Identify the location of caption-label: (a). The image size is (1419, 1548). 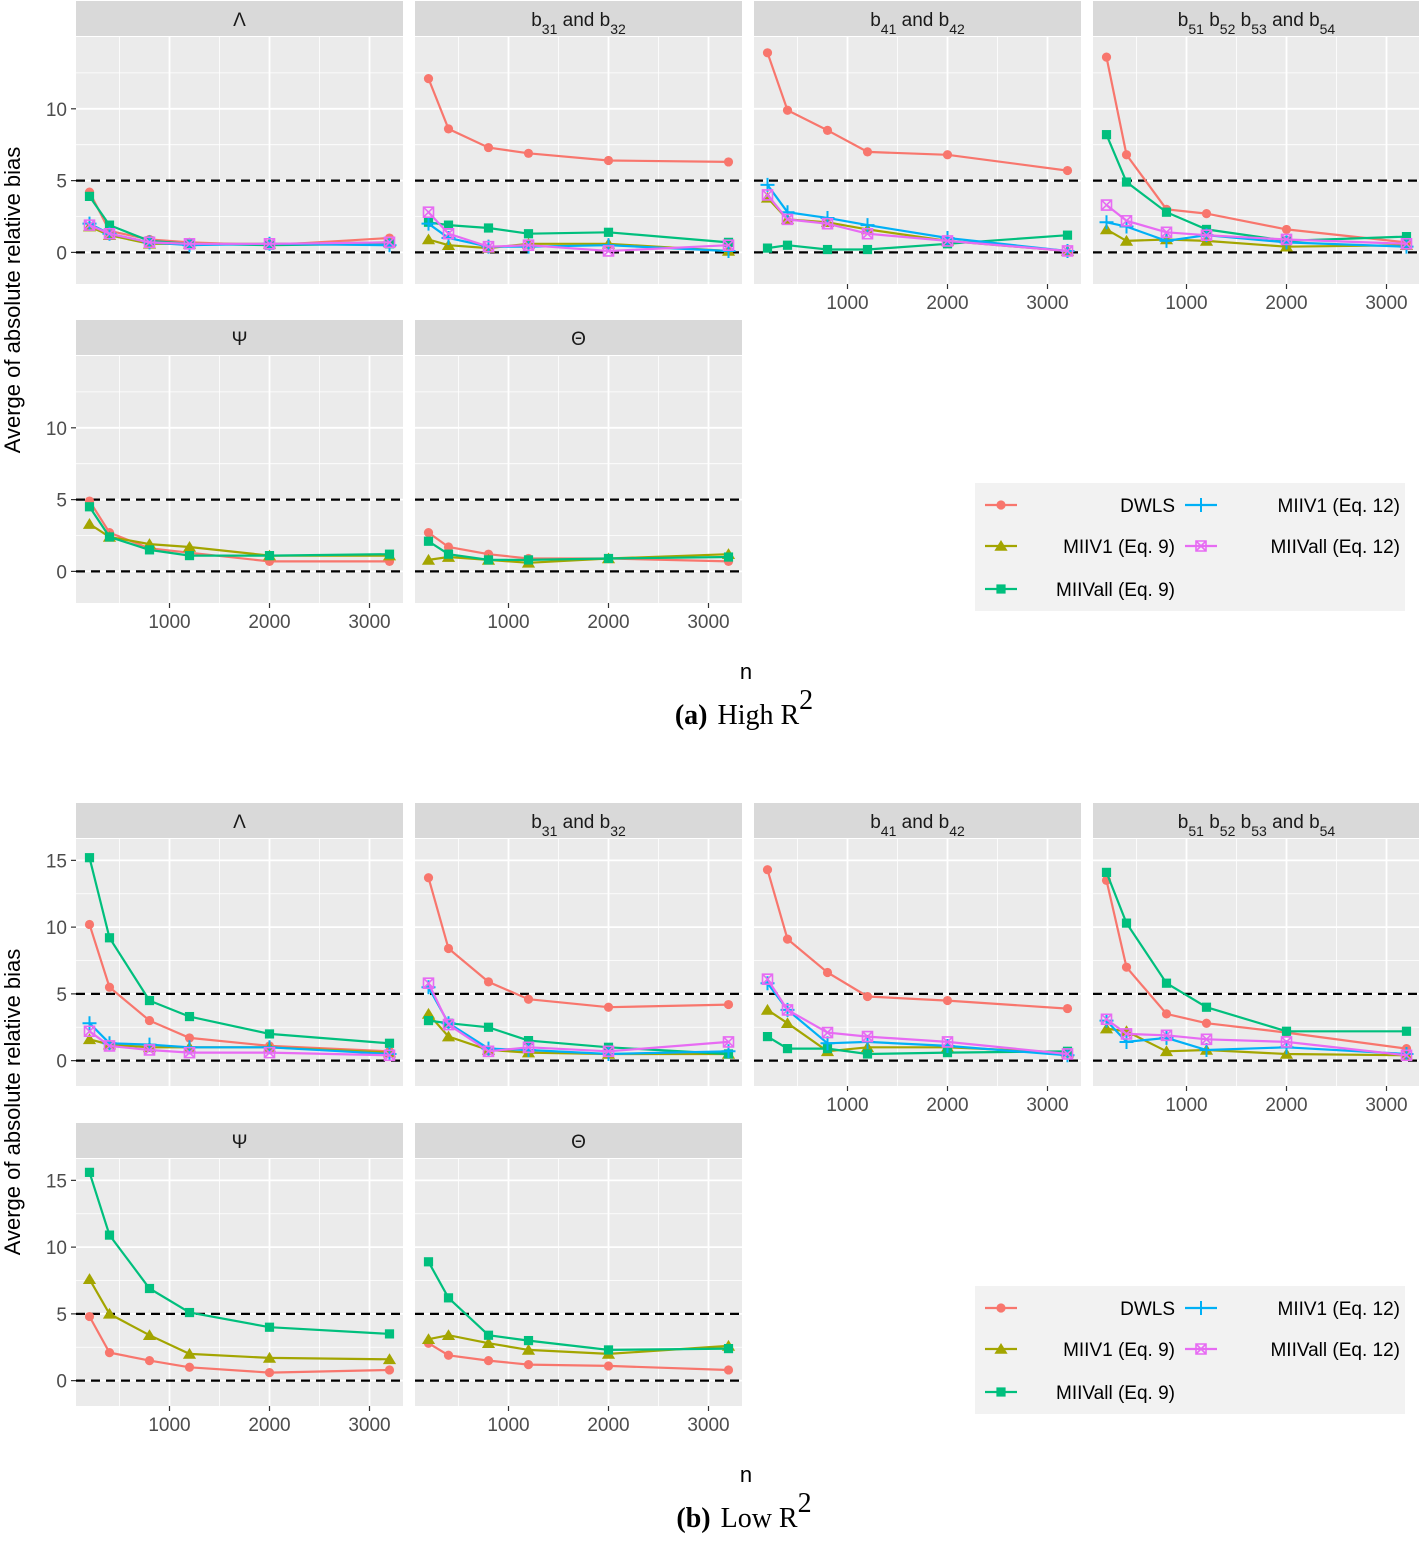
(691, 715).